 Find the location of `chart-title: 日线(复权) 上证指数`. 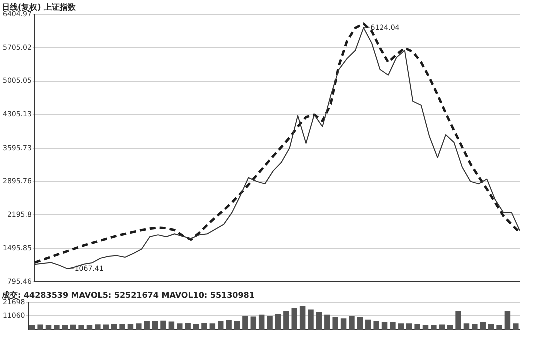

chart-title: 日线(复权) 上证指数 is located at coordinates (40, 7).